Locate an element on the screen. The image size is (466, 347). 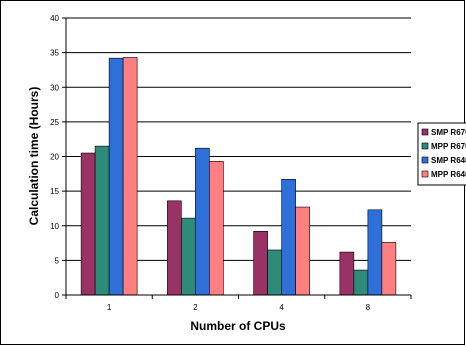
y-tick-labels: 0 5 10 15 20 25 30 35 40 is located at coordinates (54, 157).